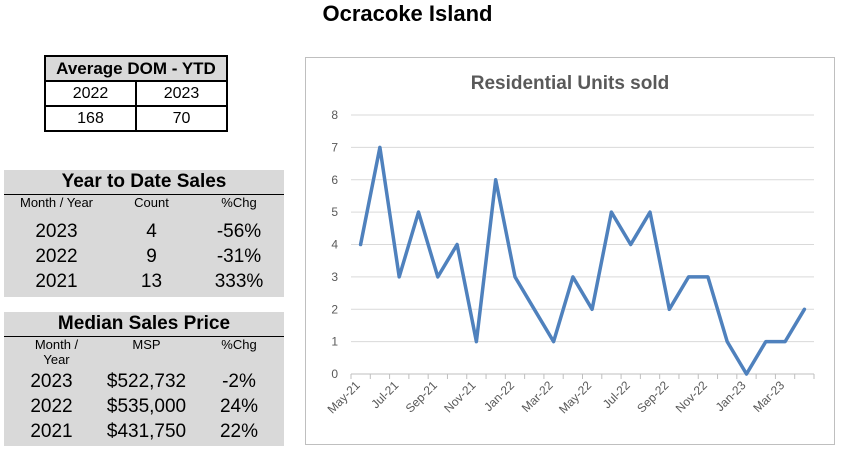  I want to click on table-row: 2023 4 -56%, so click(144, 233).